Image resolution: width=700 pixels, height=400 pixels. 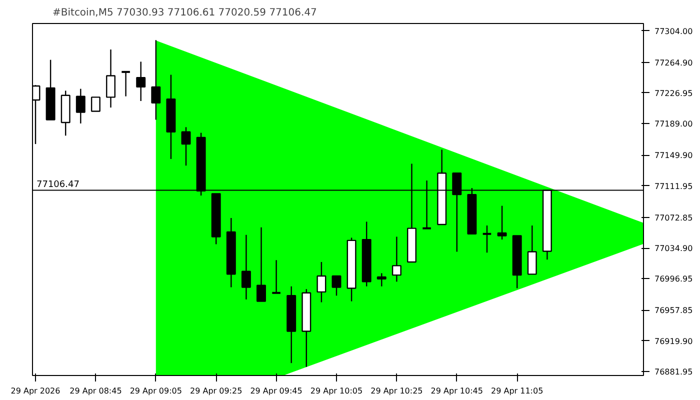 I want to click on y-tick-label: 76996.95, so click(x=673, y=279).